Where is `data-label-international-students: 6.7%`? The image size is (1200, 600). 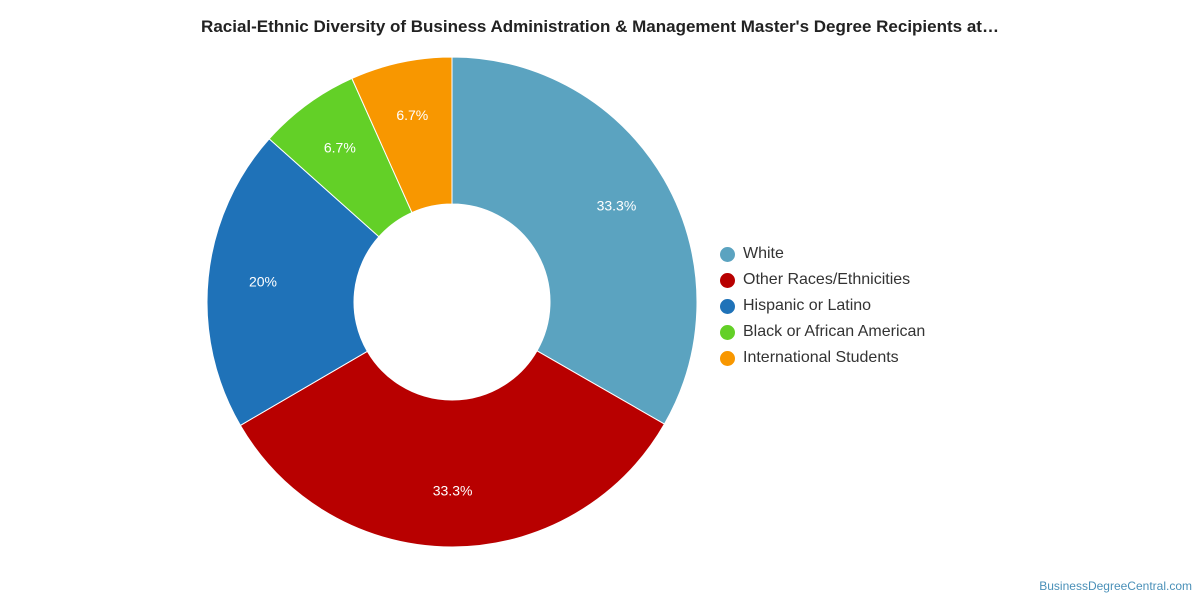 data-label-international-students: 6.7% is located at coordinates (412, 115).